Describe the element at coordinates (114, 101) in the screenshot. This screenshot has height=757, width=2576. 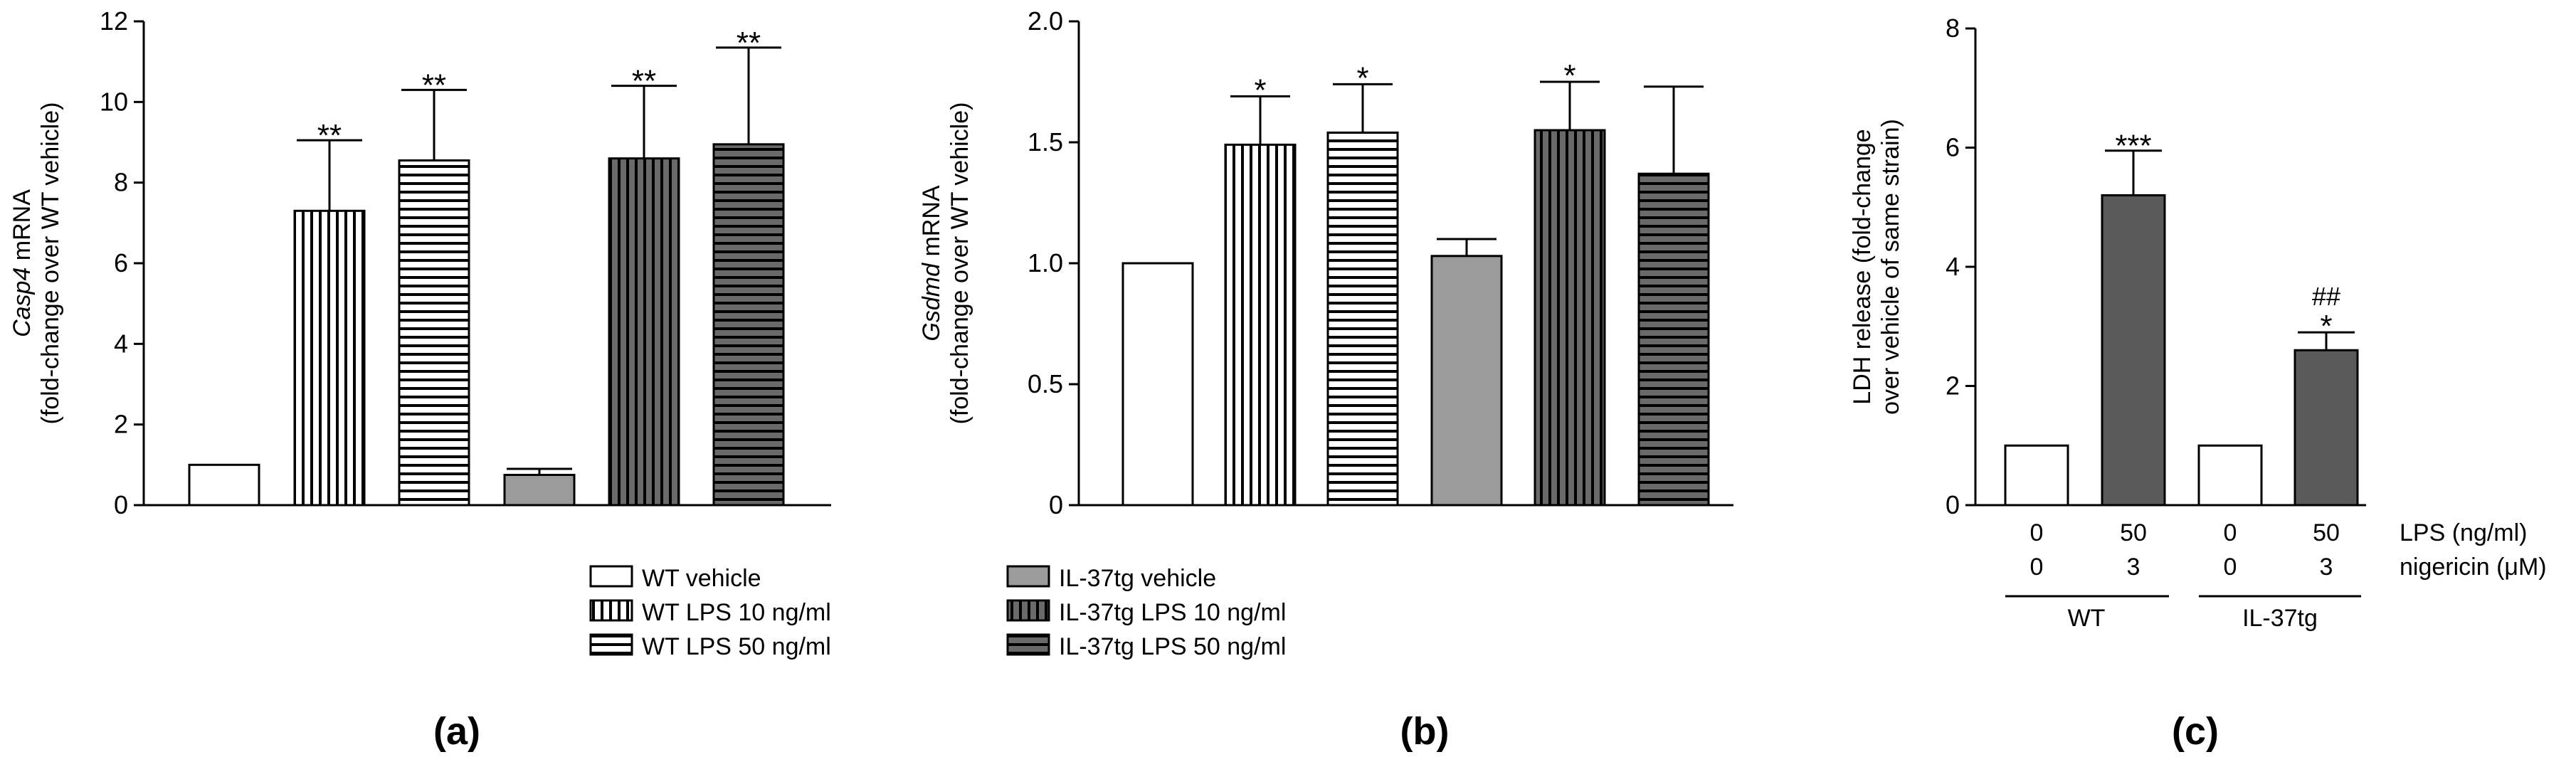
I see `panel-a-y-tick-label: 10` at that location.